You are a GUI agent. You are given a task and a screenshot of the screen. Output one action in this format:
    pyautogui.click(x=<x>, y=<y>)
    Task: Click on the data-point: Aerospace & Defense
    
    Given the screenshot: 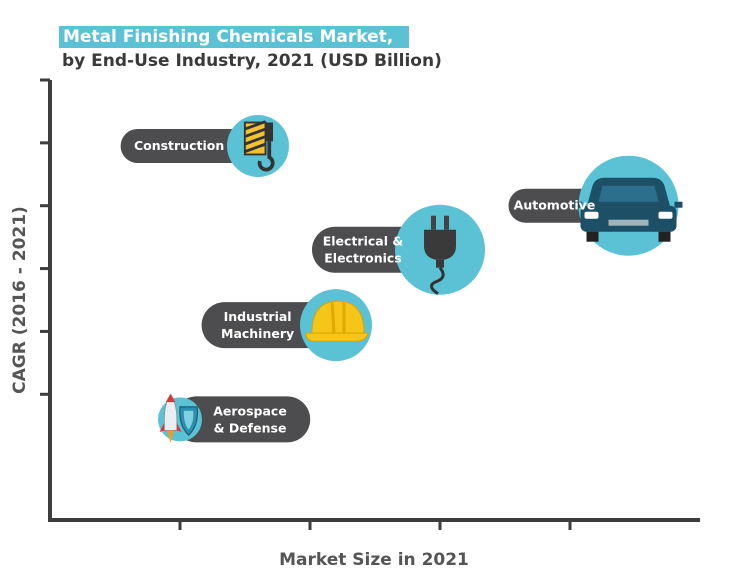 What is the action you would take?
    pyautogui.click(x=234, y=418)
    